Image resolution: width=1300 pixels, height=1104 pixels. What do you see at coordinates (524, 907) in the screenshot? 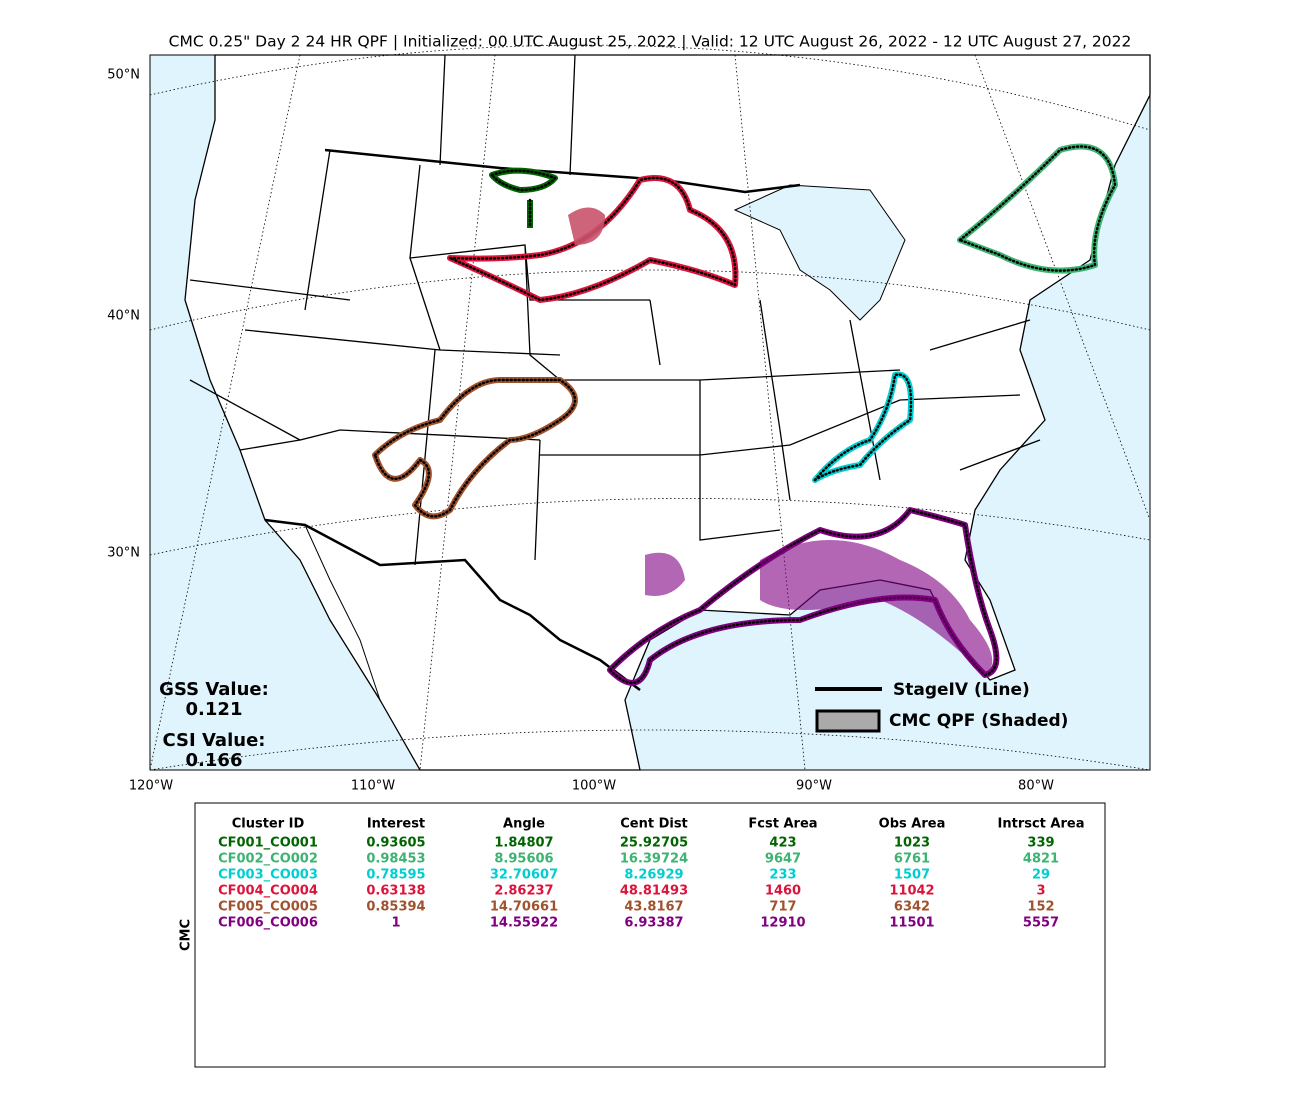
I see `table-cell: 14.70661` at bounding box center [524, 907].